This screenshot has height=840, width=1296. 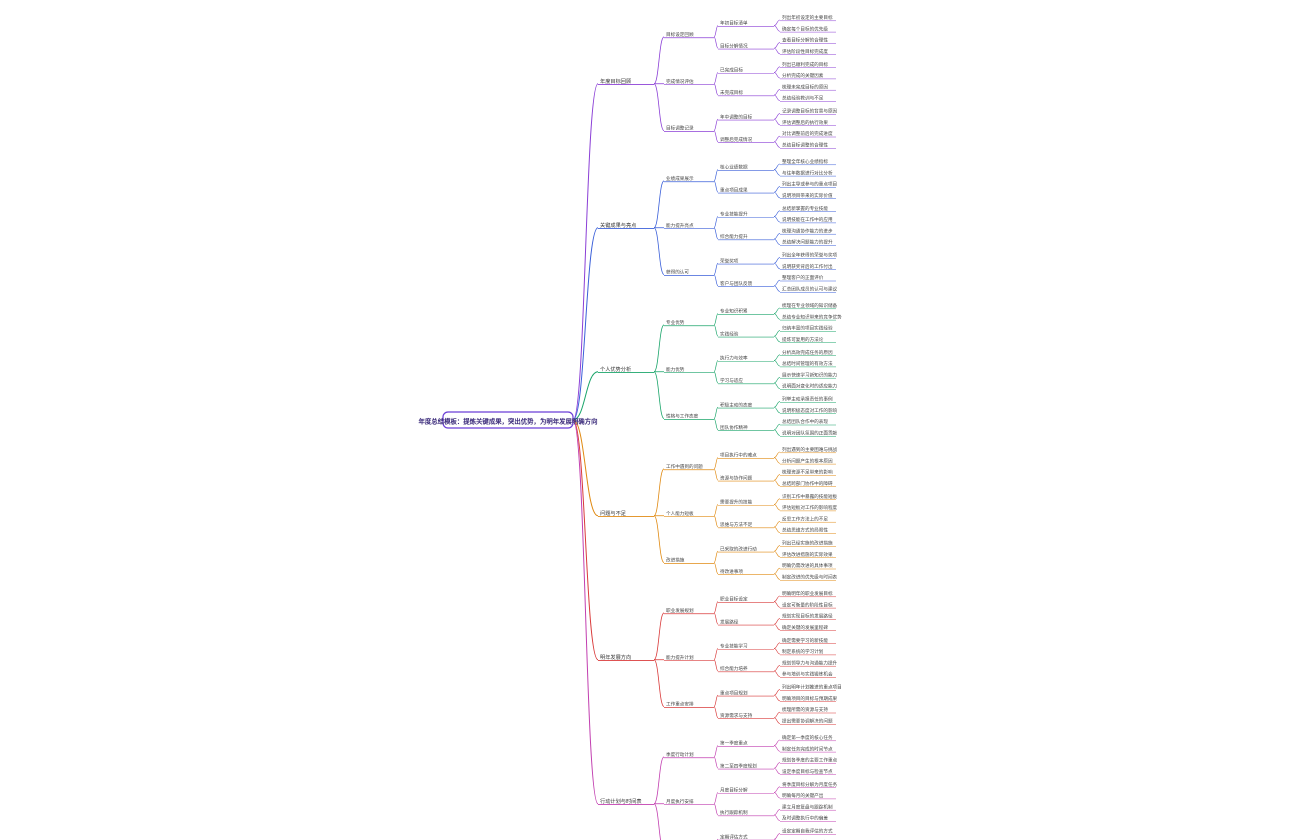 What do you see at coordinates (734, 167) in the screenshot?
I see `item-topic: 核心业绩数据` at bounding box center [734, 167].